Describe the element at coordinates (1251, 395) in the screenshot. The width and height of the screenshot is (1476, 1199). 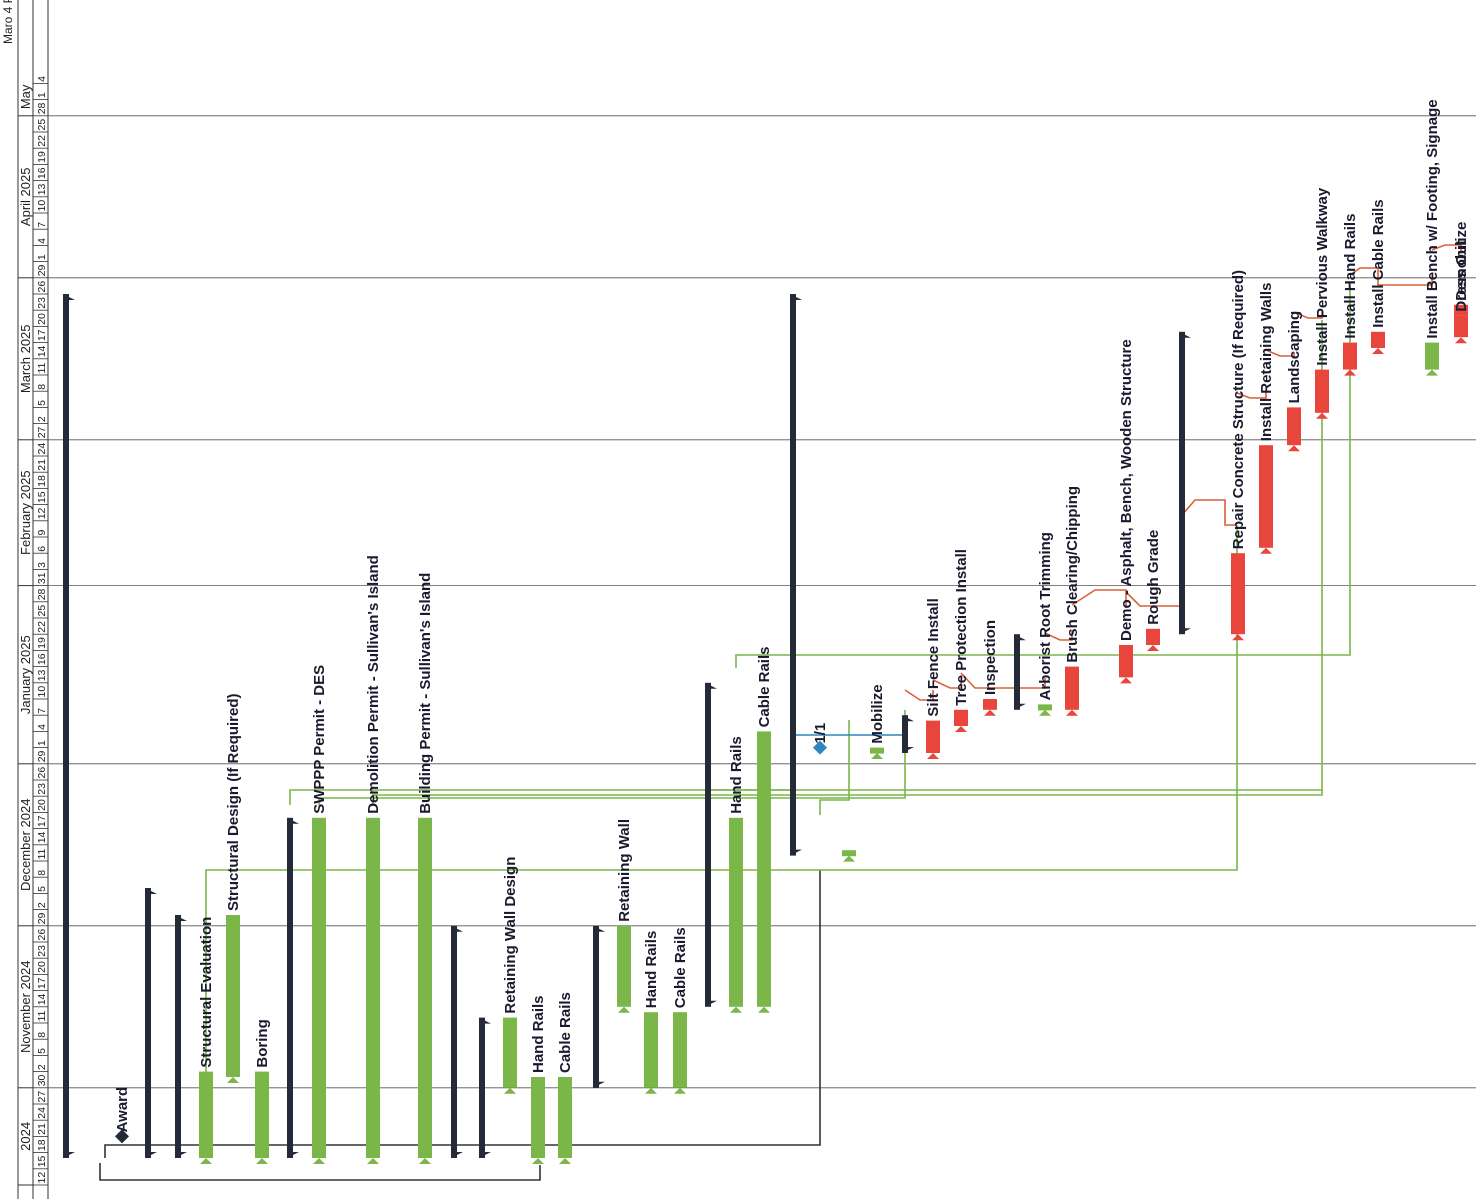
I see `link-walls-to-landscaping` at that location.